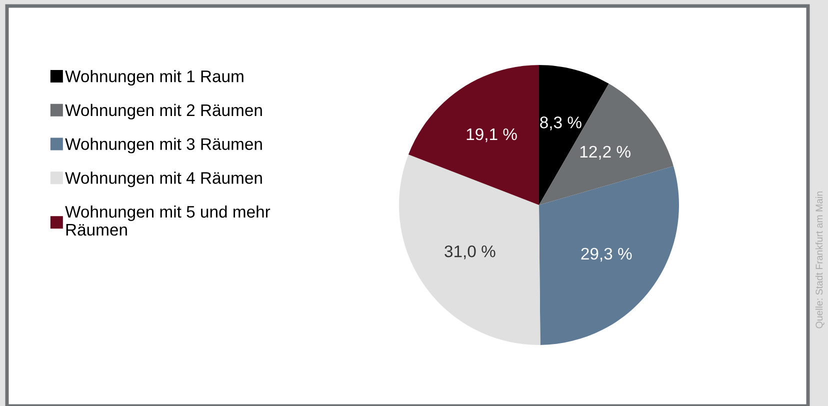  What do you see at coordinates (167, 220) in the screenshot?
I see `legend-label: Wohnungen mit 5 und mehr Räumen` at bounding box center [167, 220].